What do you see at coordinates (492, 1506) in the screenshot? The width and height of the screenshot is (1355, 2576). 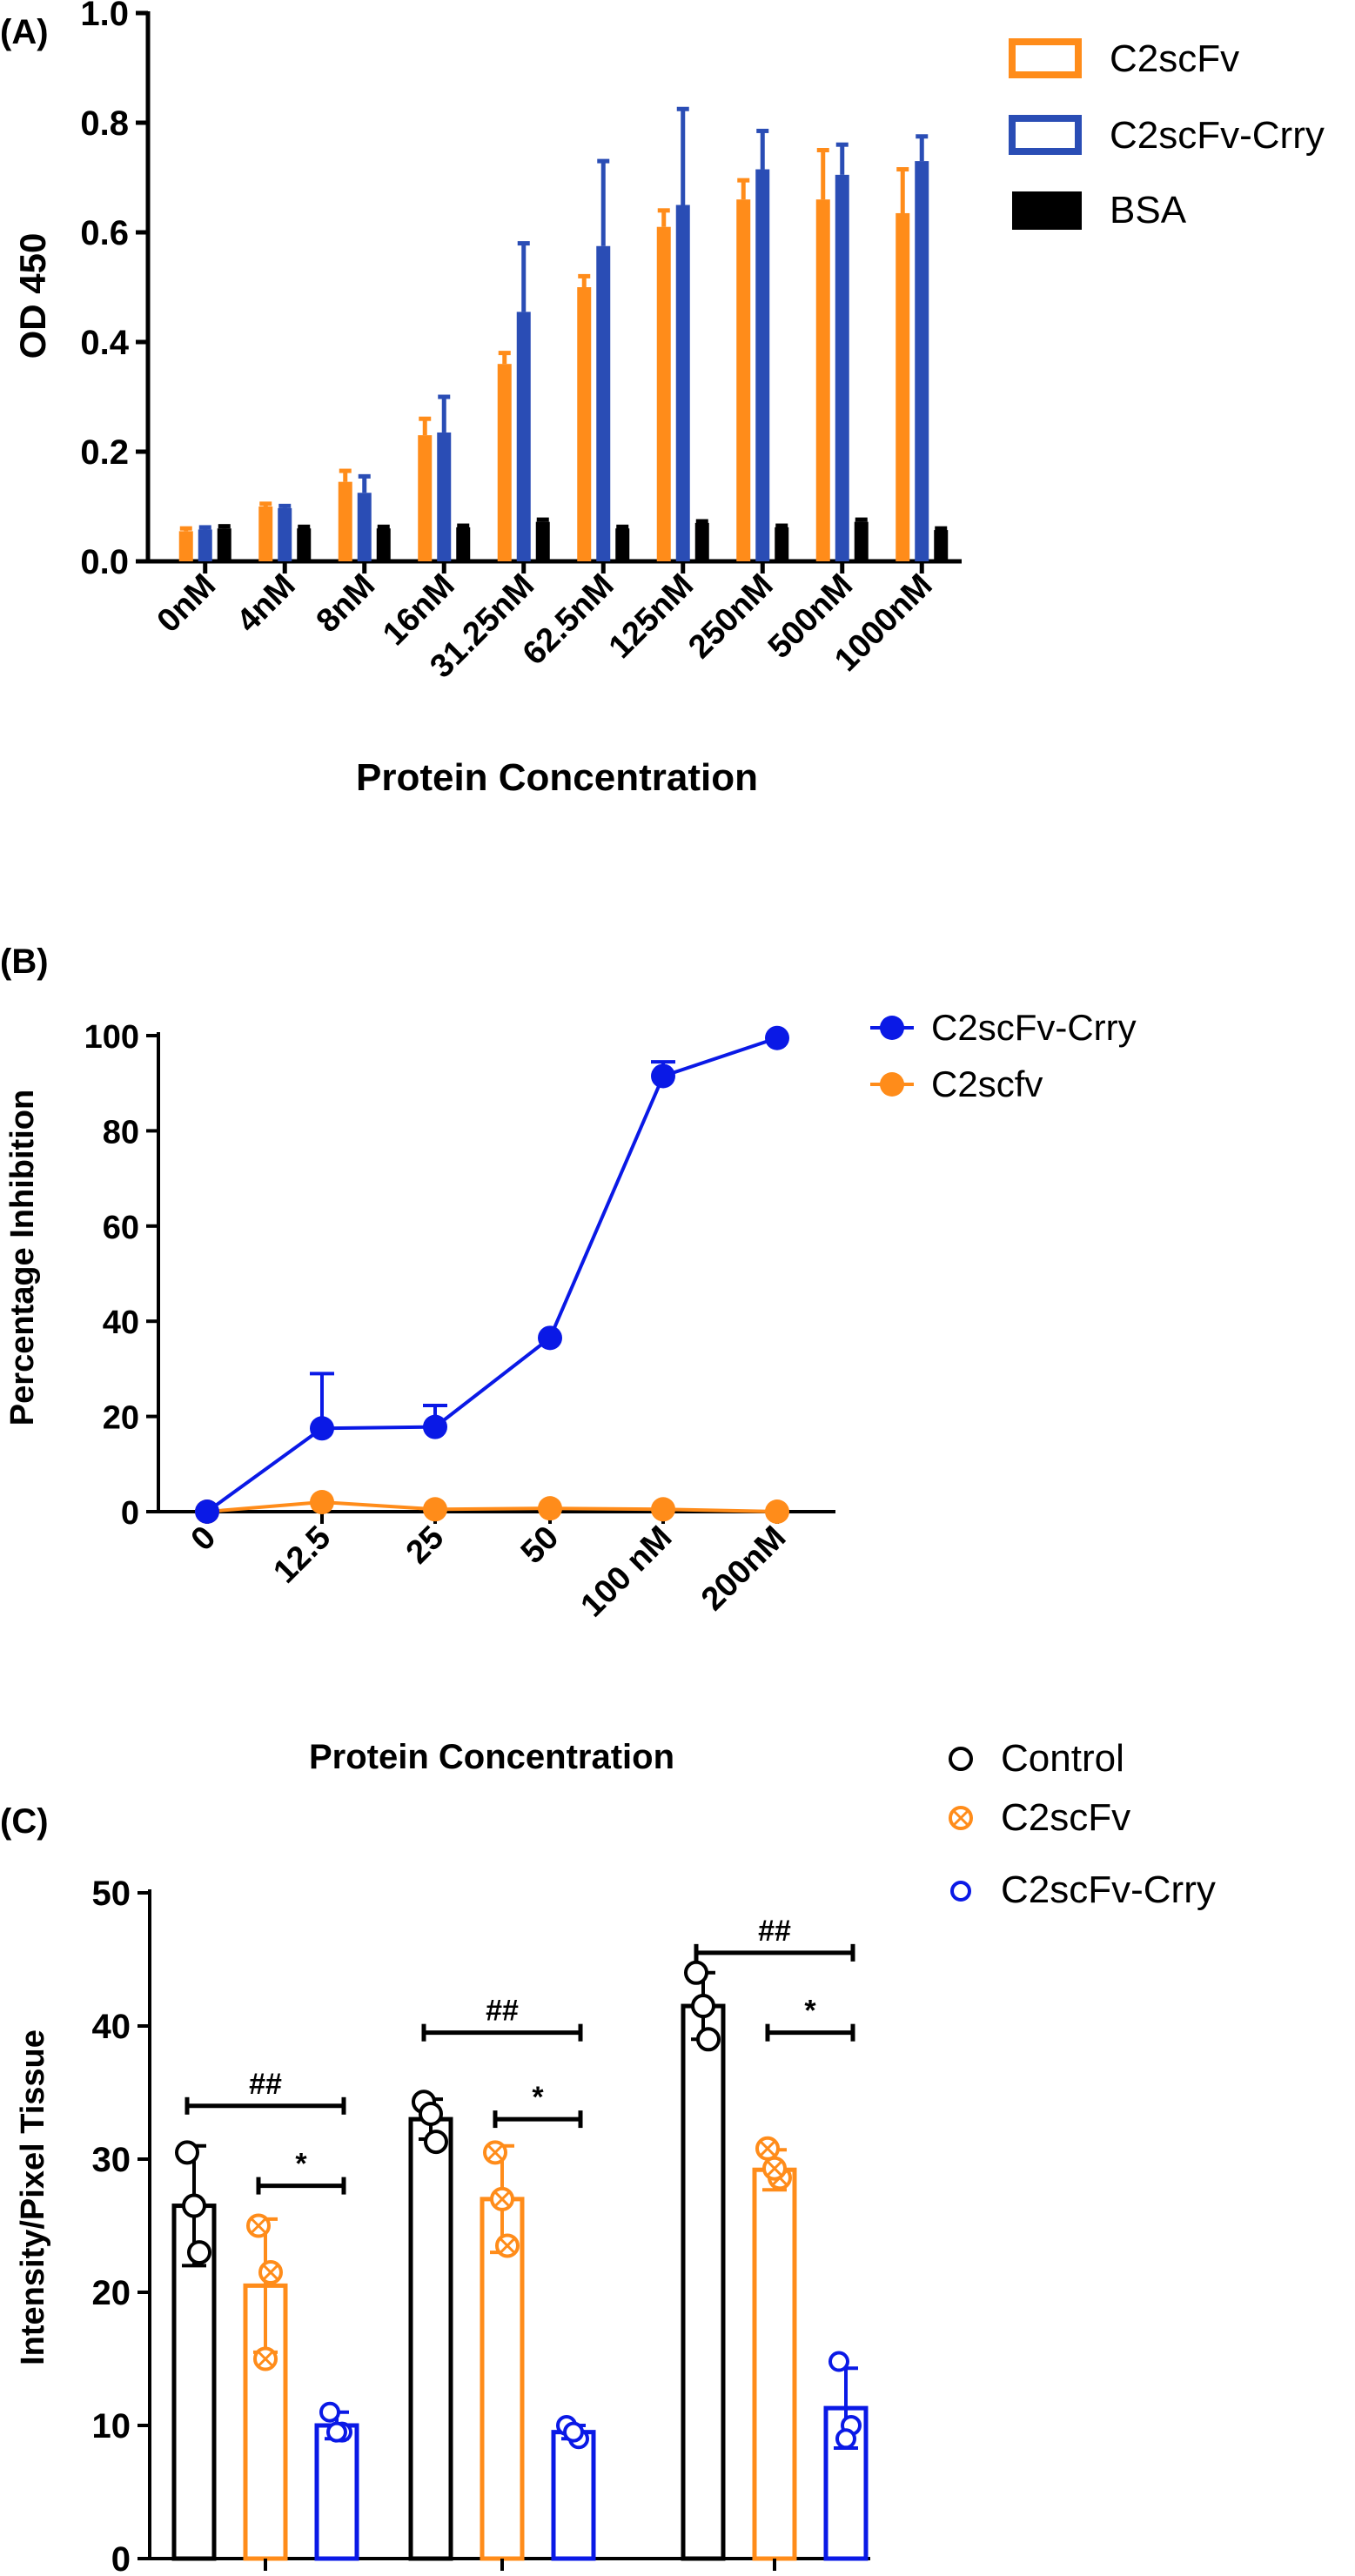 I see `line-c2scfv` at bounding box center [492, 1506].